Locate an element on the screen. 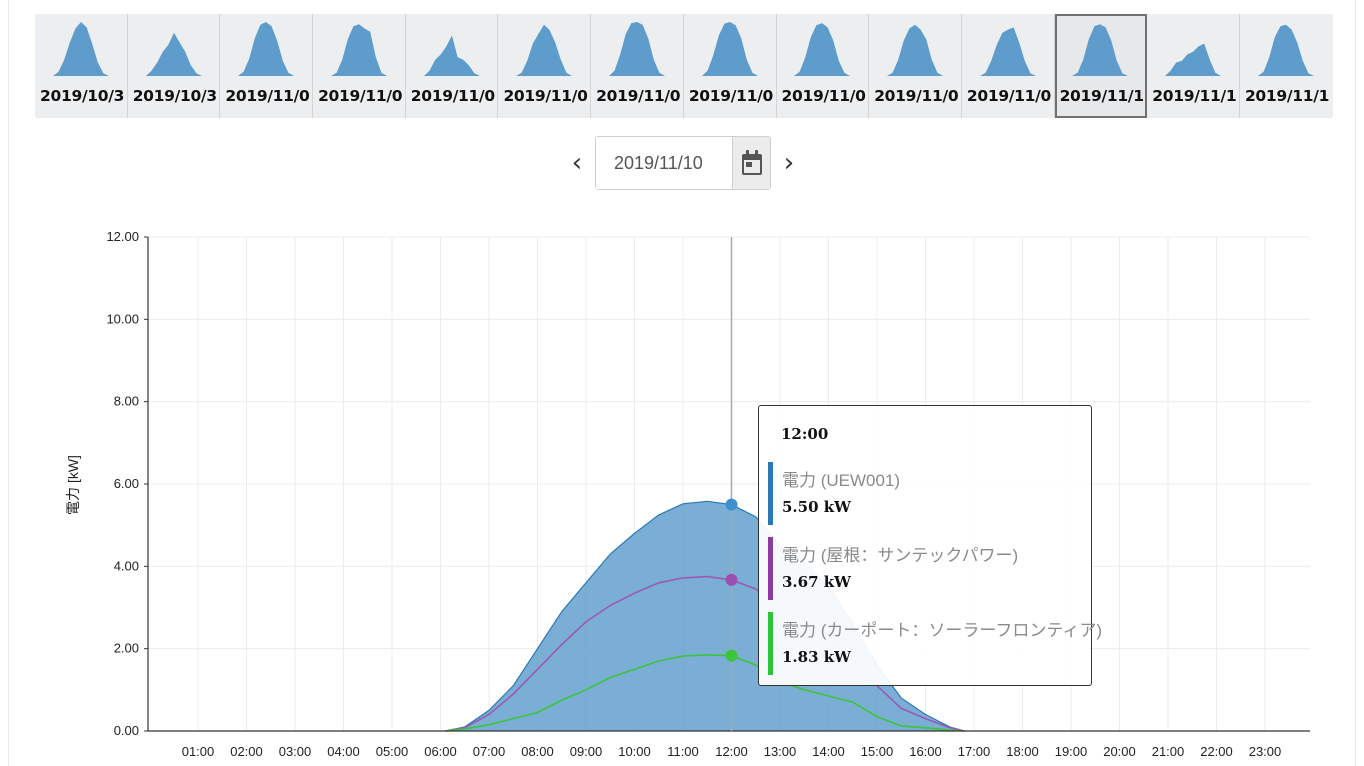 Image resolution: width=1364 pixels, height=766 pixels. x-tick-label: 02:00 is located at coordinates (246, 751).